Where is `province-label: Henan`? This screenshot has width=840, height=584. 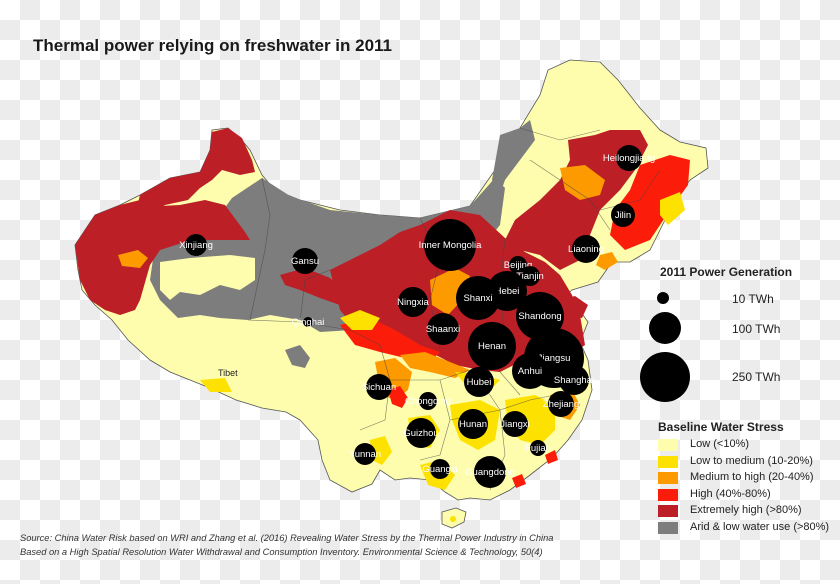 province-label: Henan is located at coordinates (492, 346).